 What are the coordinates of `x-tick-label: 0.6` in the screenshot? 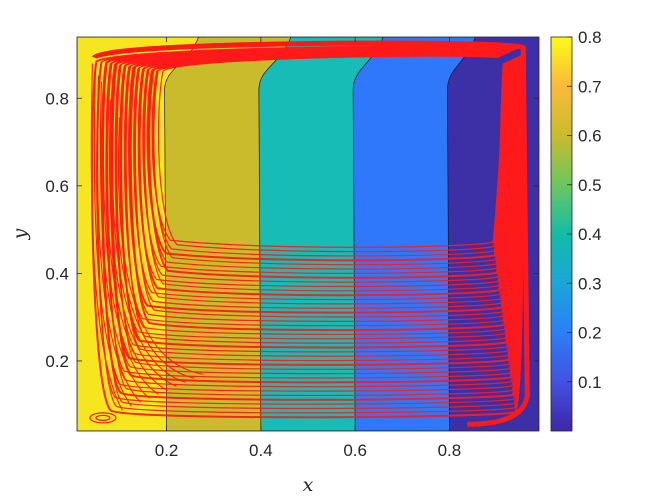 It's located at (355, 450).